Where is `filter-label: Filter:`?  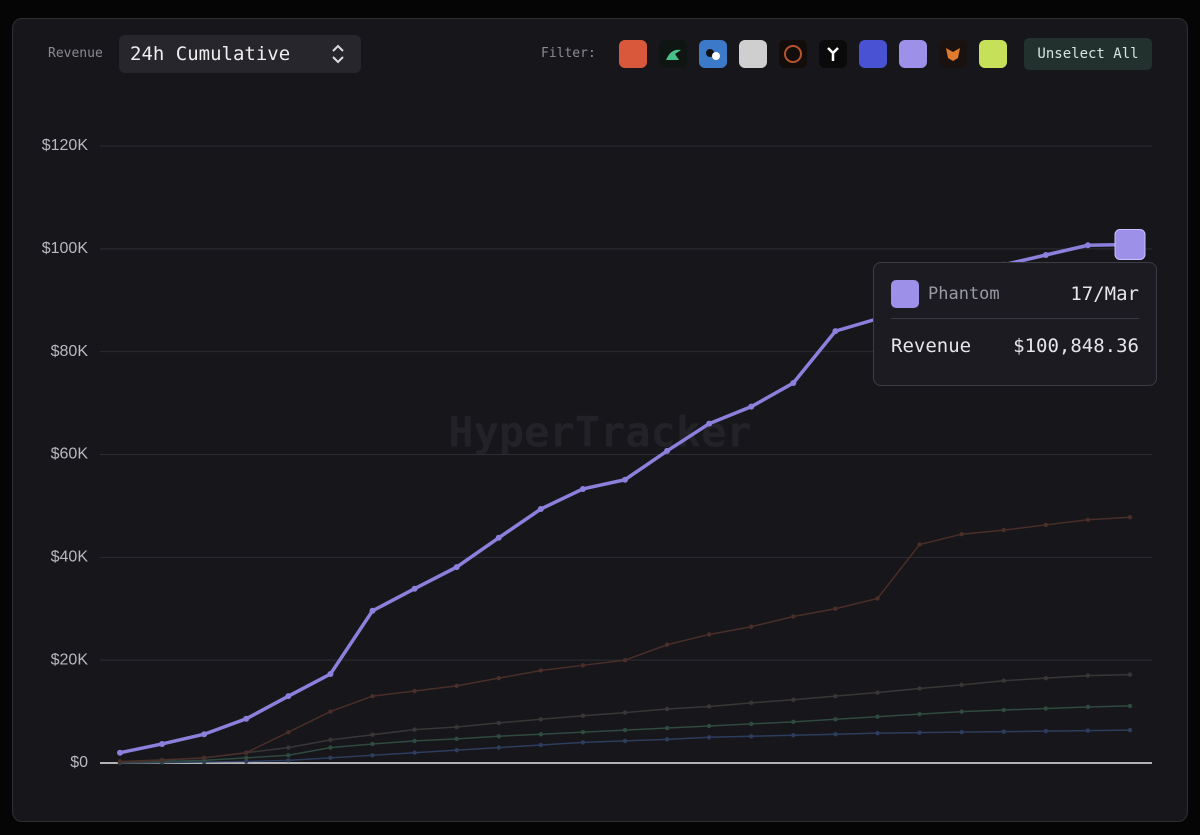
filter-label: Filter: is located at coordinates (568, 53).